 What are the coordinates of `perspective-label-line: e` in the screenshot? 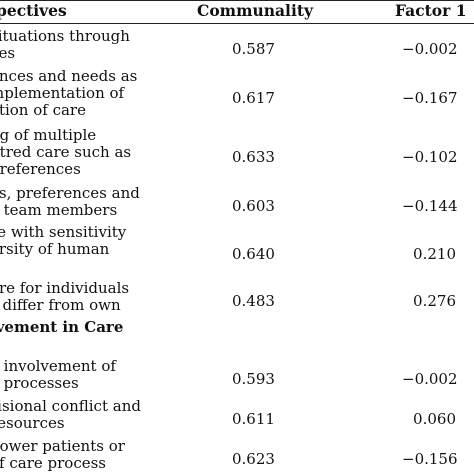 It's located at (88, 266).